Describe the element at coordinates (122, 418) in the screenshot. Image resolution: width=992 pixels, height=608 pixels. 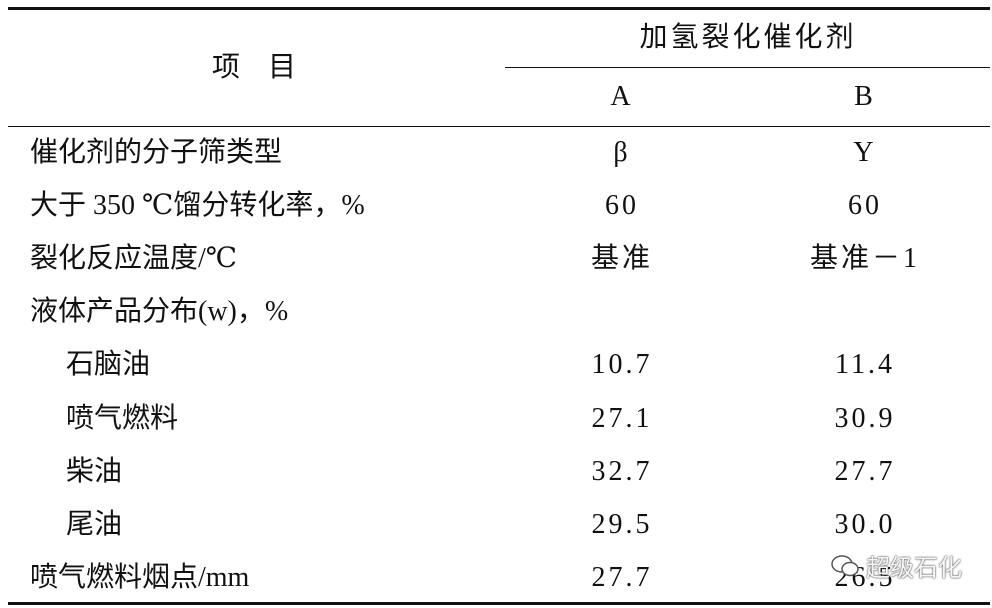
I see `sub-row-label: 喷气燃料` at that location.